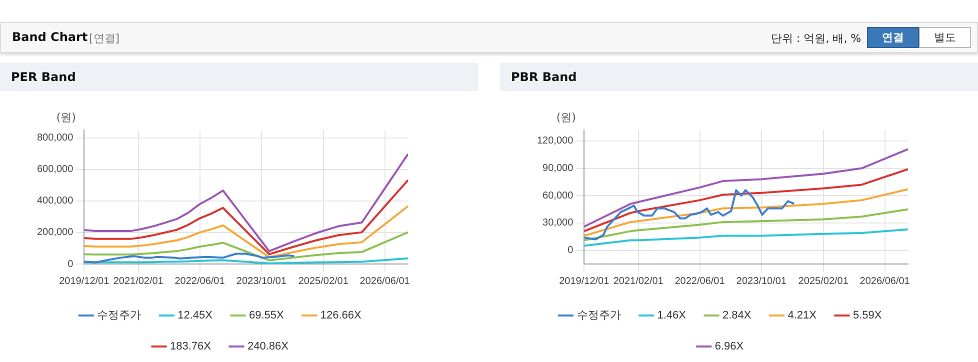  I want to click on legend-label: 1.46X, so click(672, 316).